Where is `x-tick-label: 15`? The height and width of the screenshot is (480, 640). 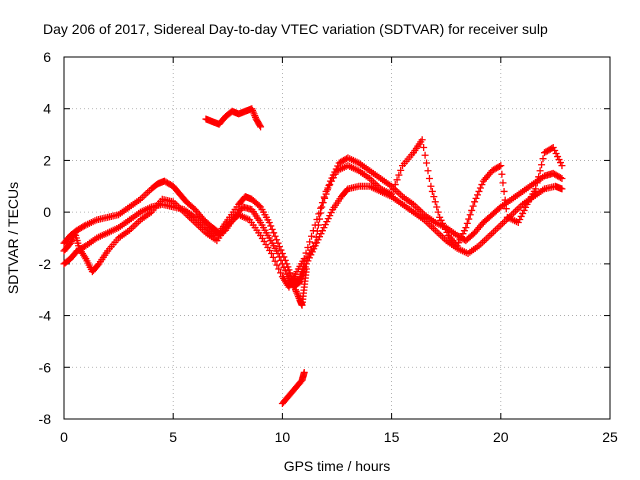
x-tick-label: 15 is located at coordinates (392, 437).